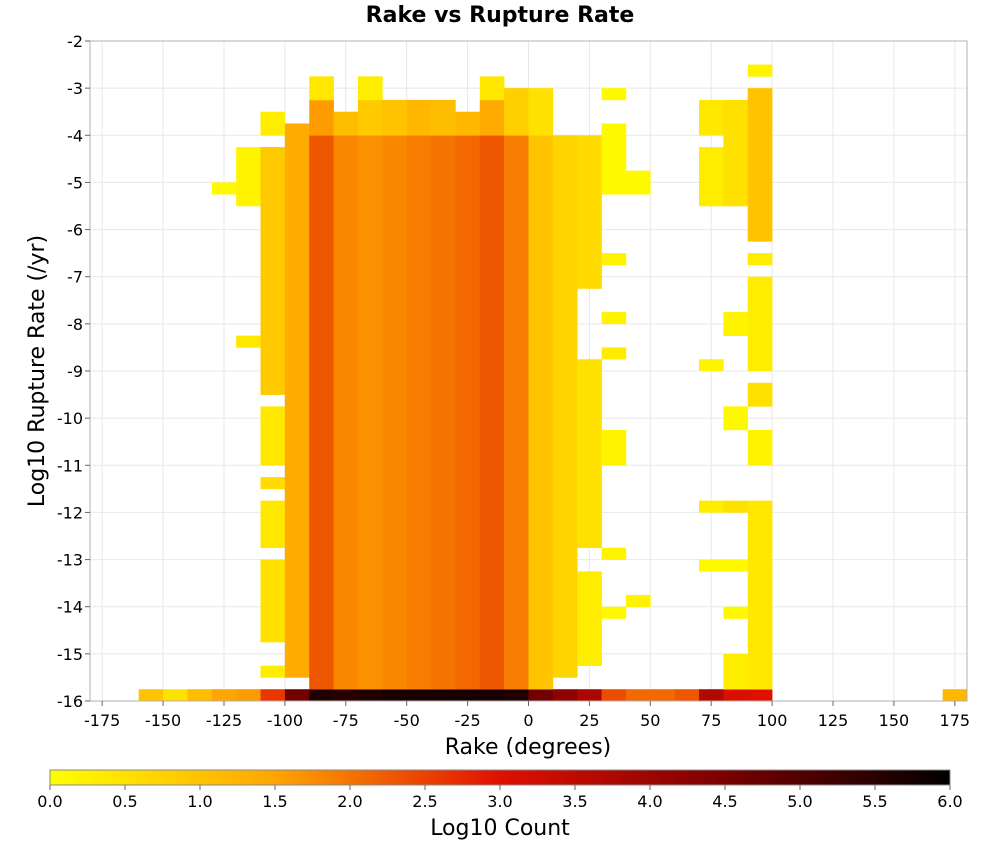 This screenshot has width=1000, height=850. Describe the element at coordinates (75, 230) in the screenshot. I see `y-tick-label: -6` at that location.